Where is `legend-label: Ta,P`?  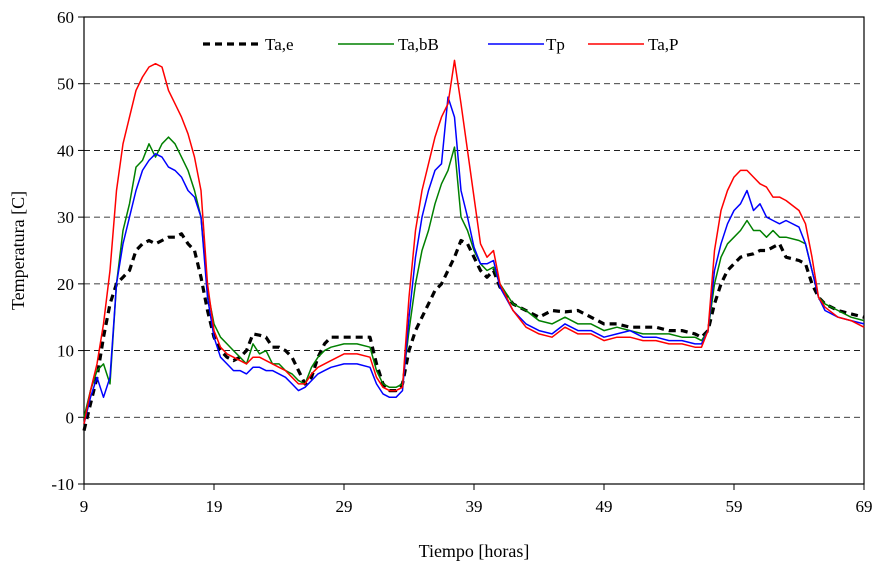 legend-label: Ta,P is located at coordinates (663, 44).